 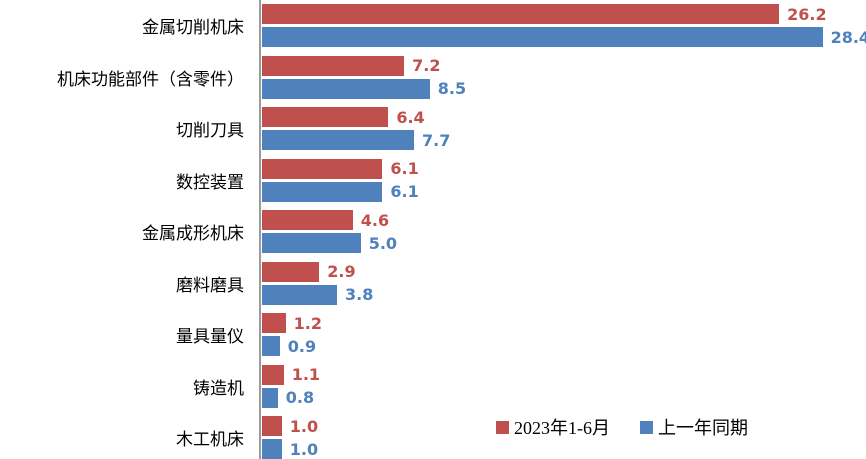 I want to click on value-label-2023: 1.1, so click(x=306, y=374).